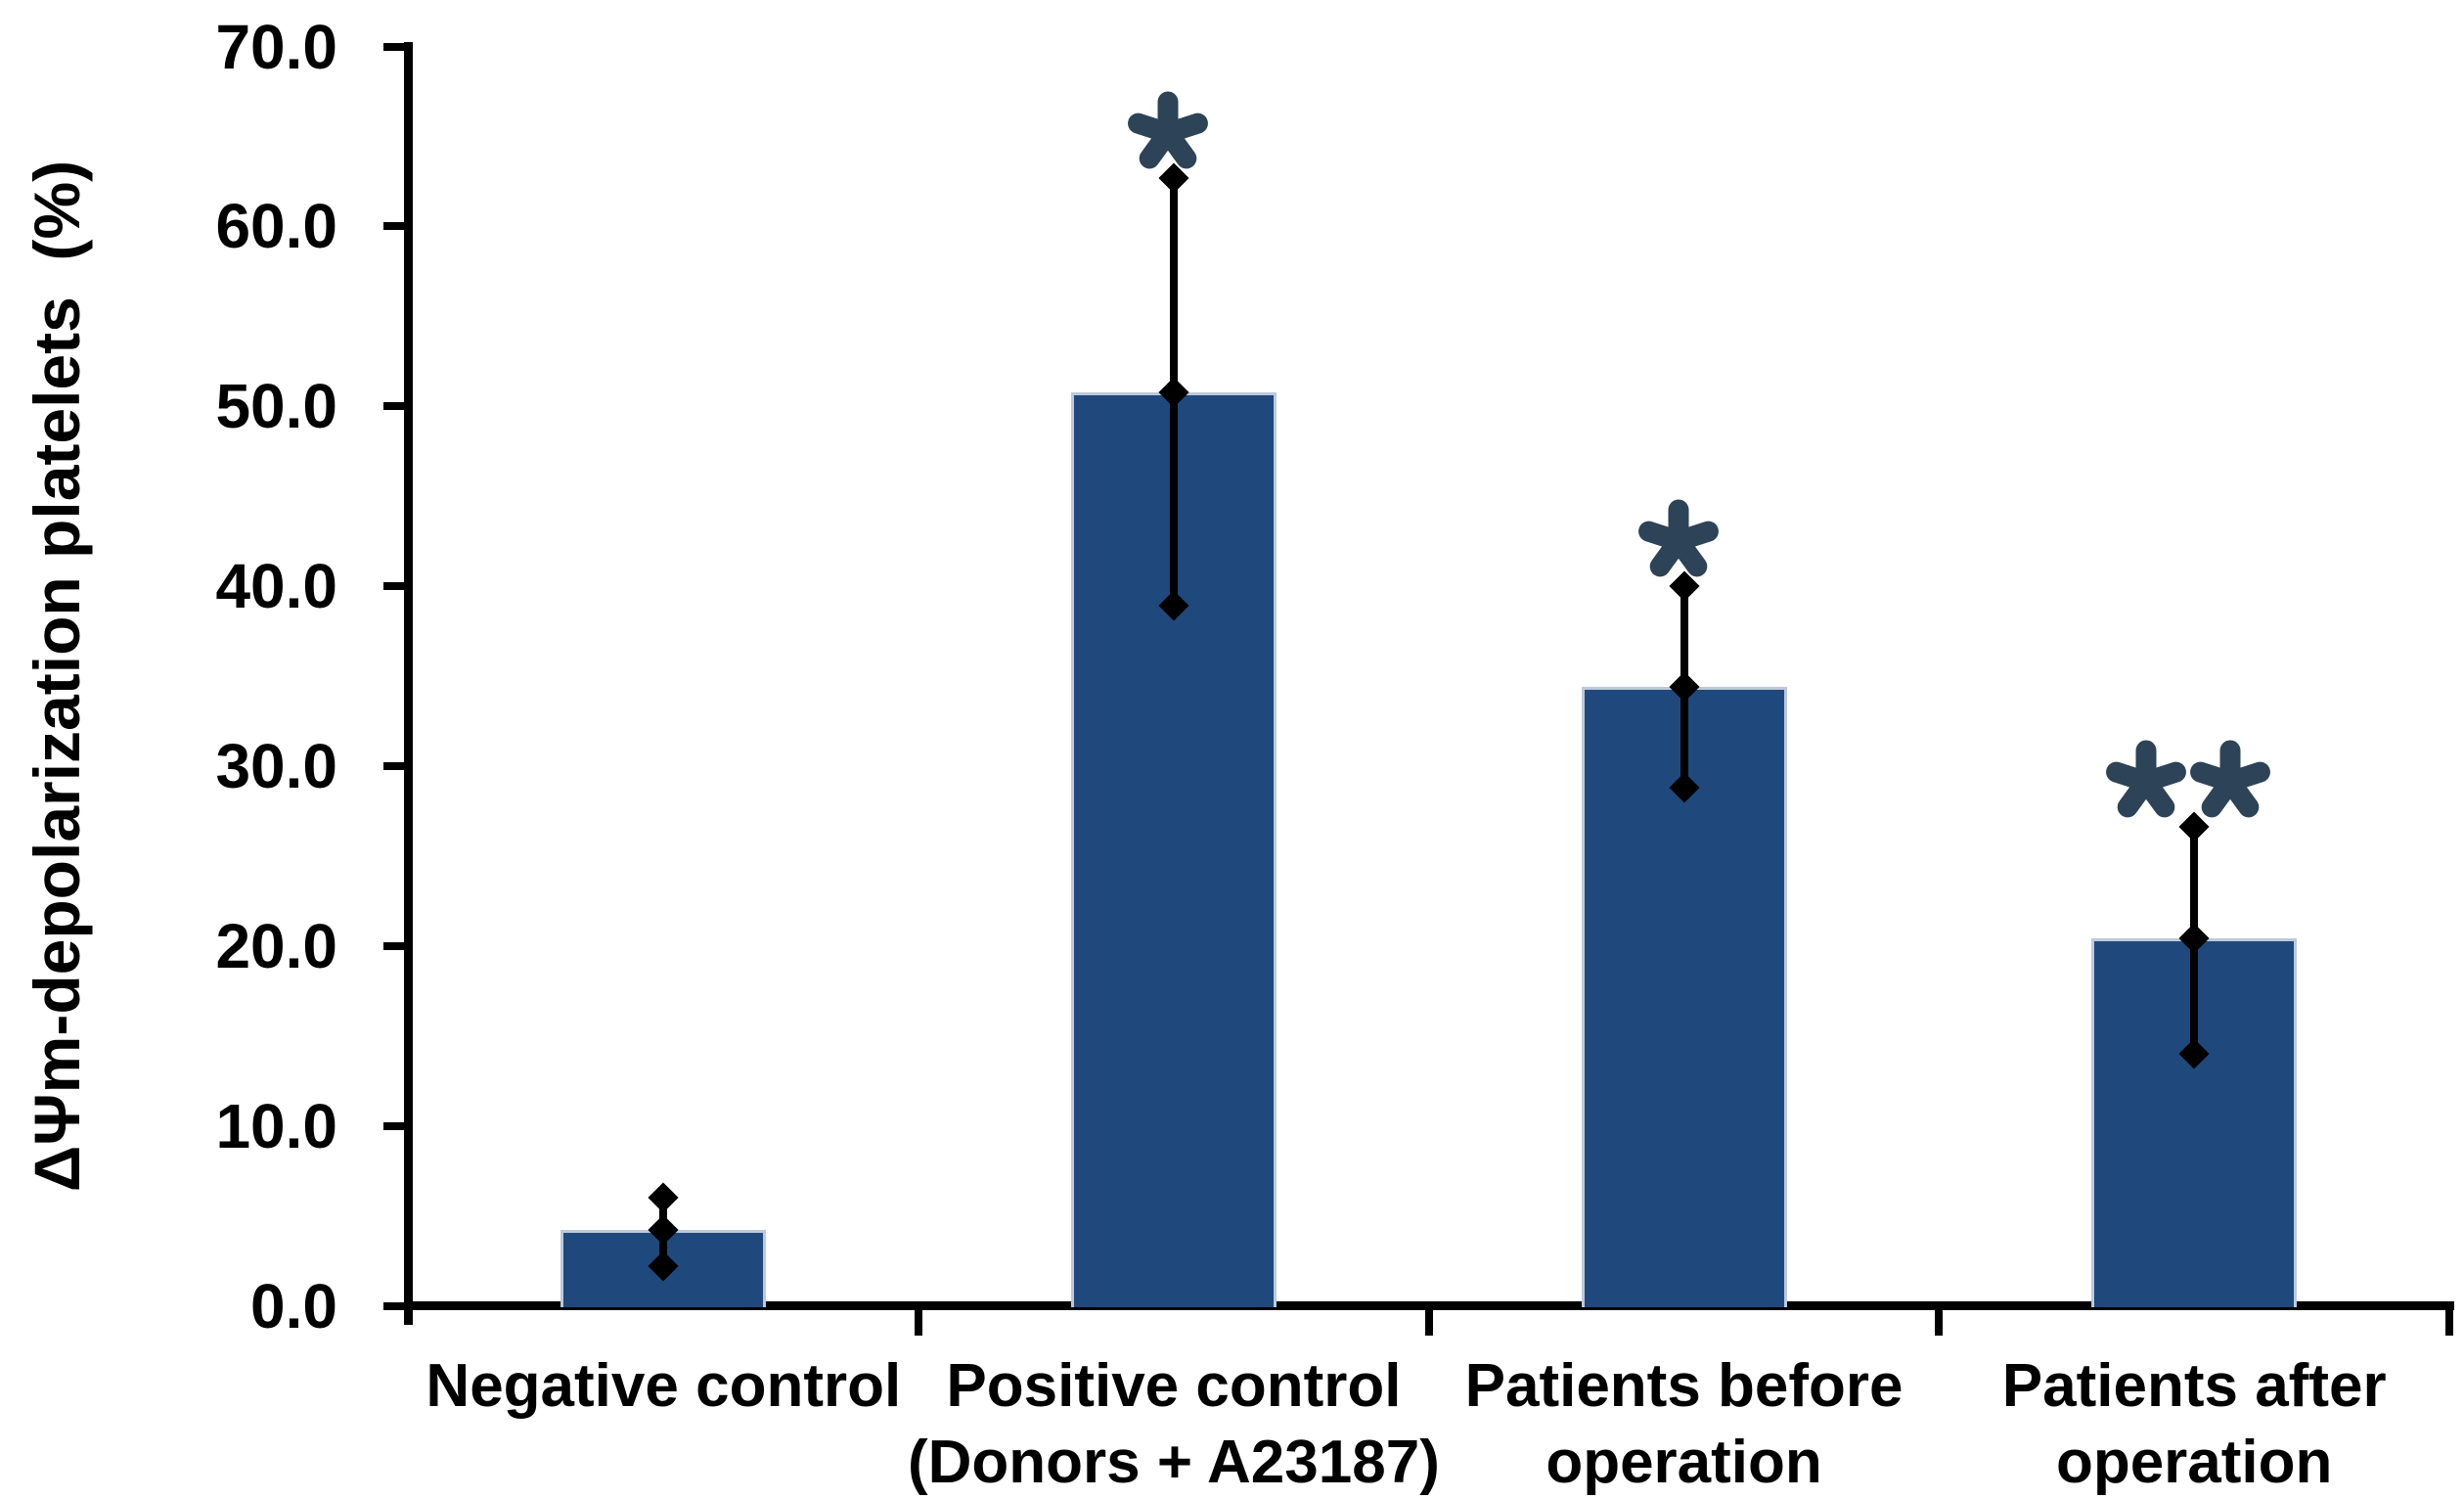  What do you see at coordinates (276, 586) in the screenshot?
I see `y-tick-label: 40.0` at bounding box center [276, 586].